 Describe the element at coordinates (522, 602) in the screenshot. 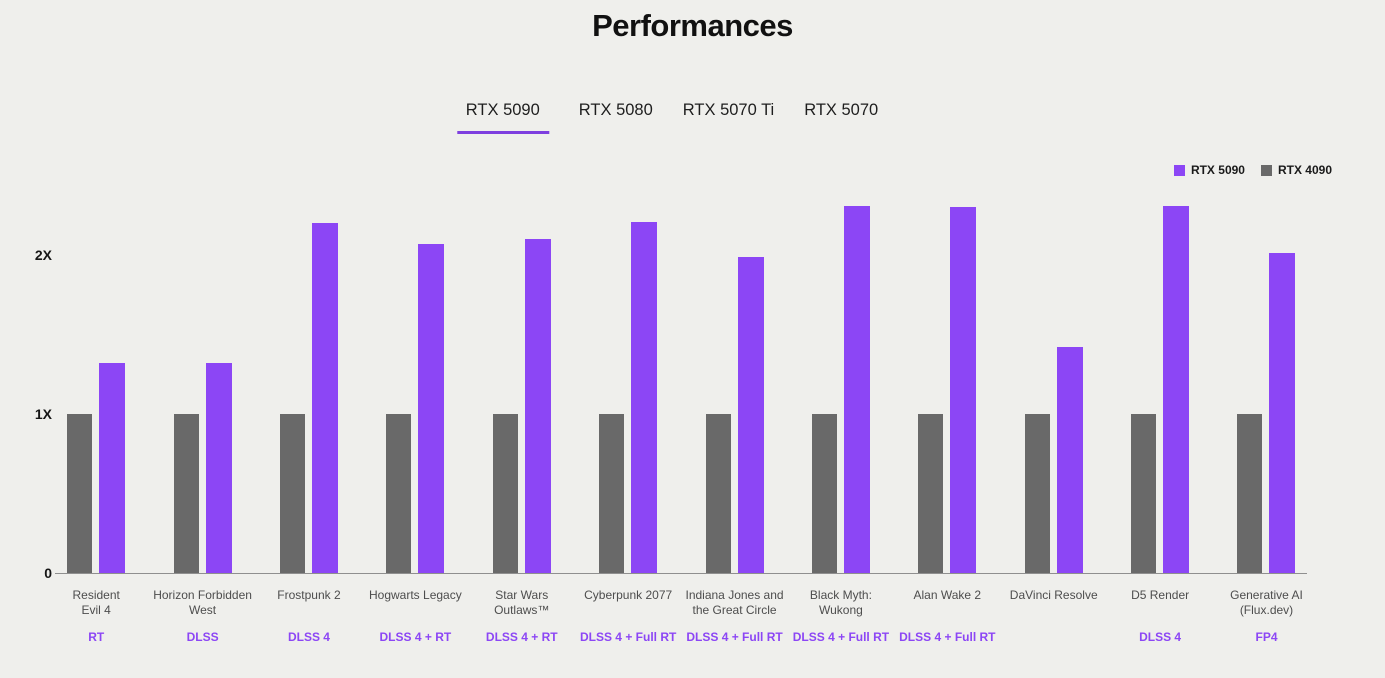

I see `category-label-star-wars-outlaws: Star Wars Outlaws™` at that location.